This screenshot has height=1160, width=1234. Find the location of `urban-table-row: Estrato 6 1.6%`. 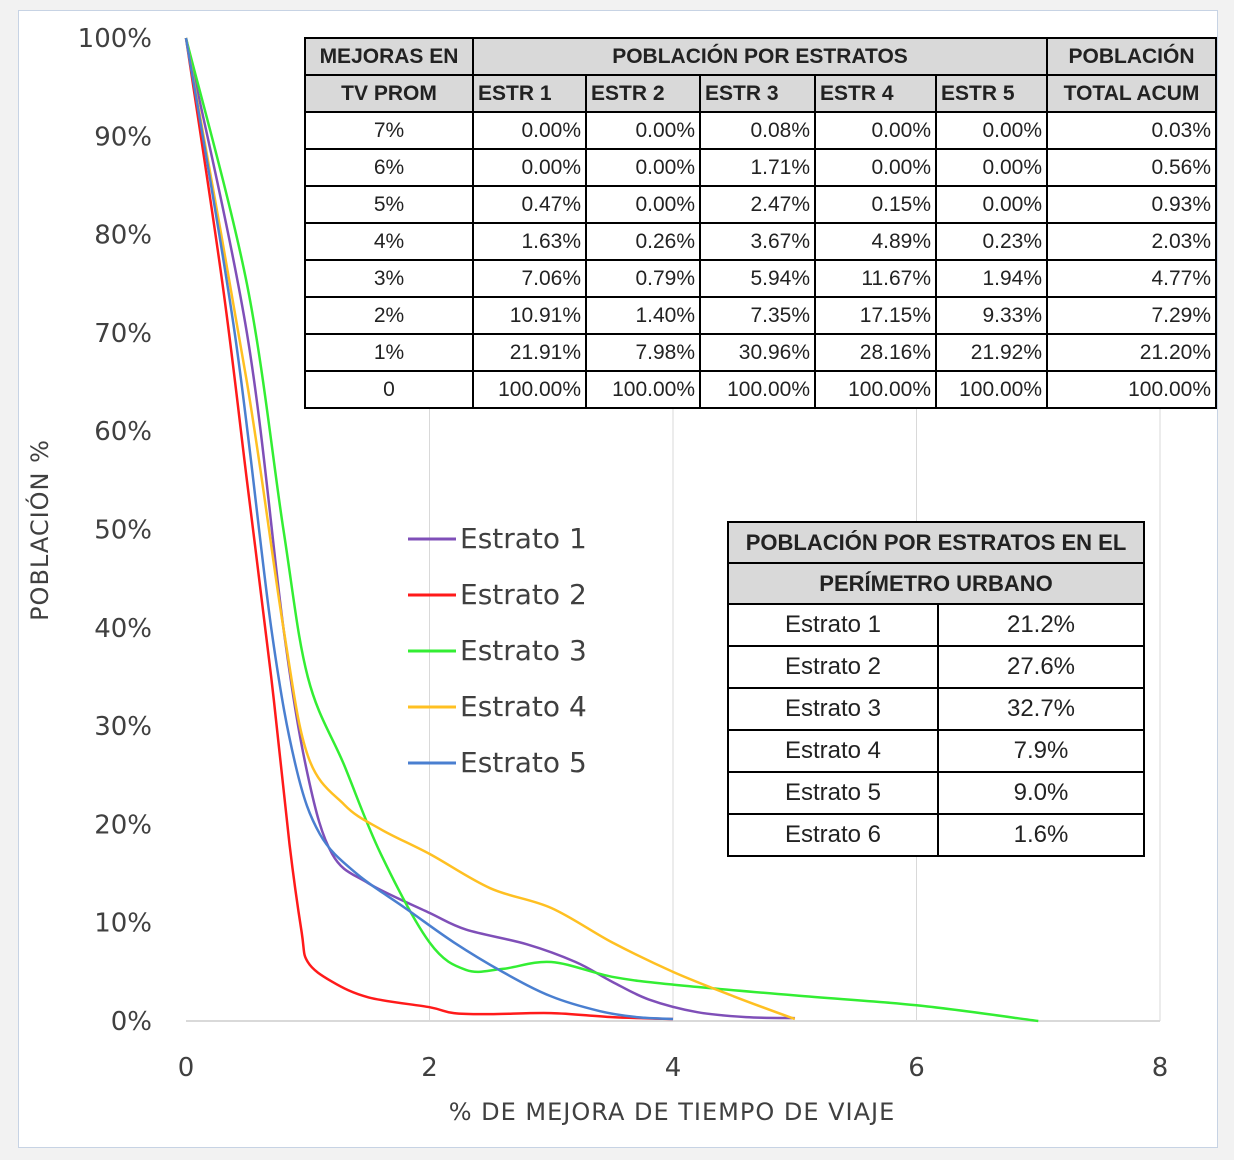

urban-table-row: Estrato 6 1.6% is located at coordinates (936, 835).